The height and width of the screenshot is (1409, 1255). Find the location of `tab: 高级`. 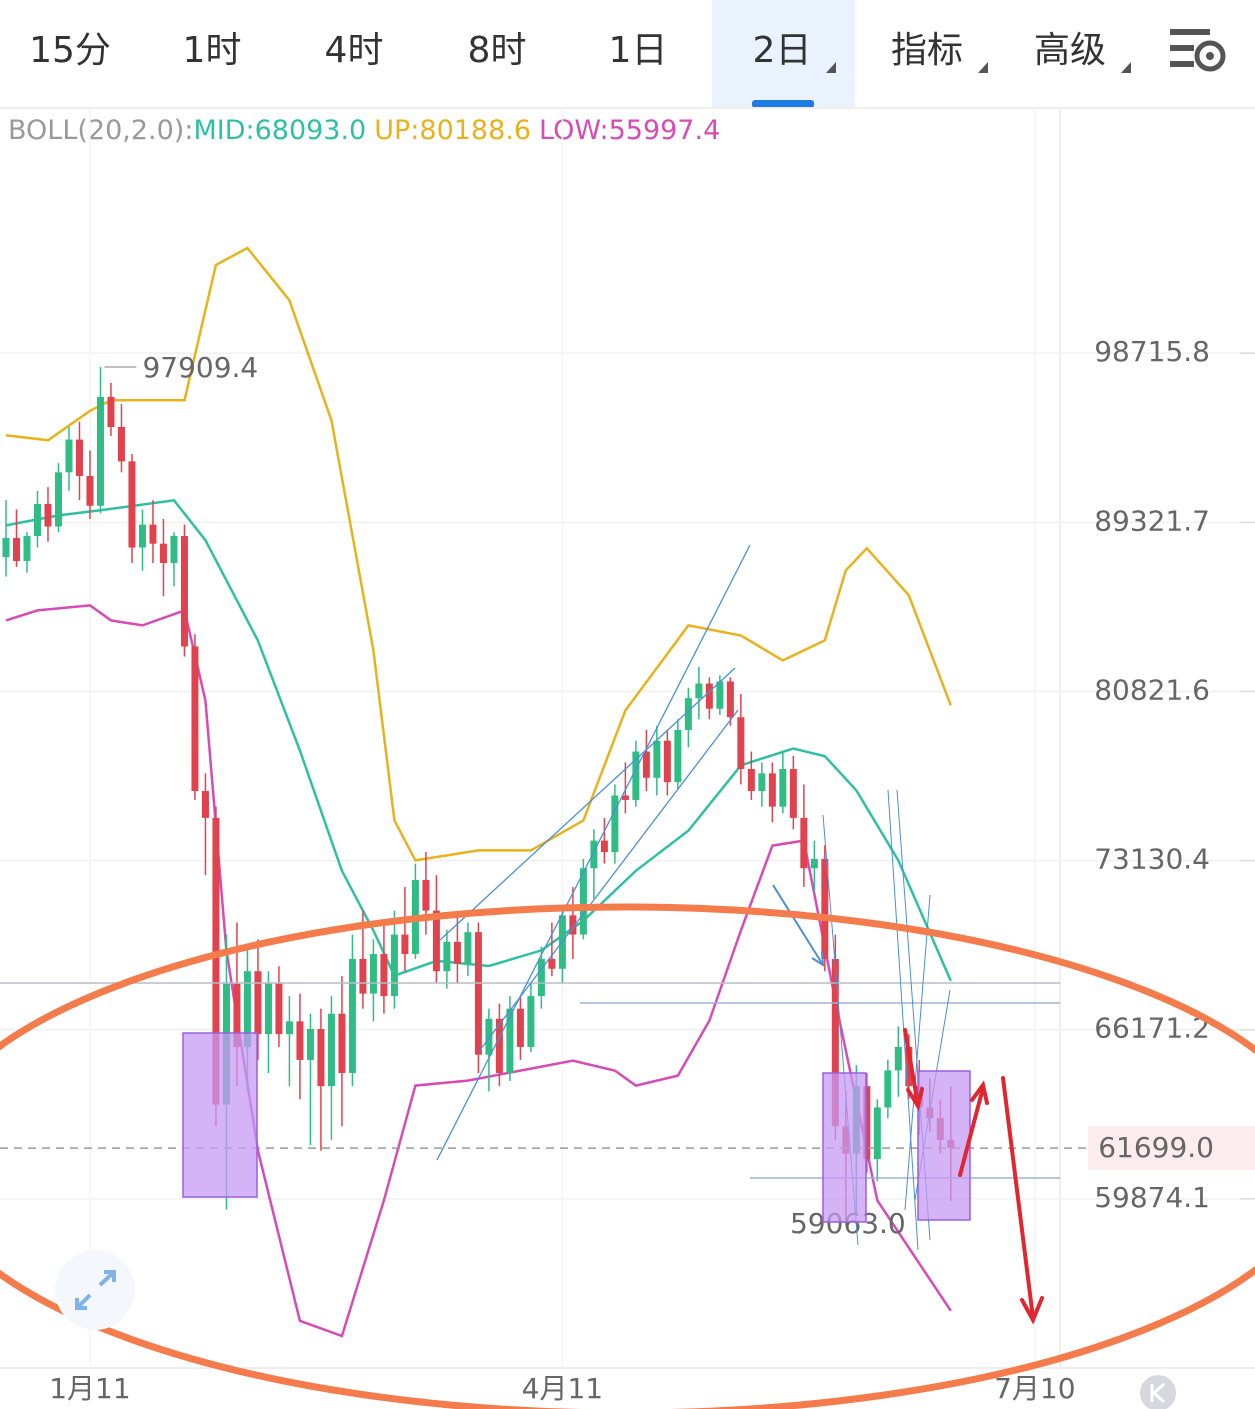

tab: 高级 is located at coordinates (1070, 50).